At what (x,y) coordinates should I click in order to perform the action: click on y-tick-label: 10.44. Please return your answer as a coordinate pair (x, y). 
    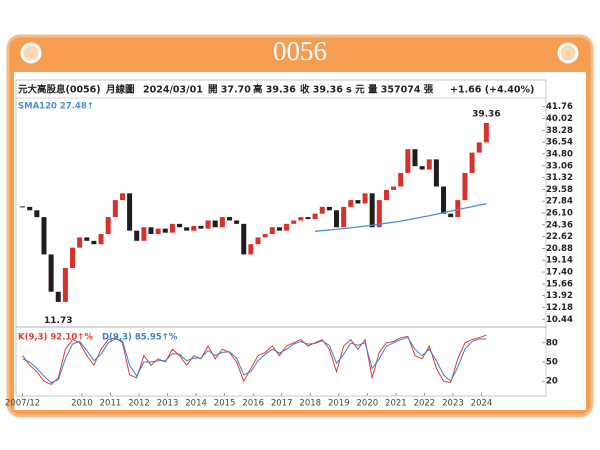
    Looking at the image, I should click on (559, 320).